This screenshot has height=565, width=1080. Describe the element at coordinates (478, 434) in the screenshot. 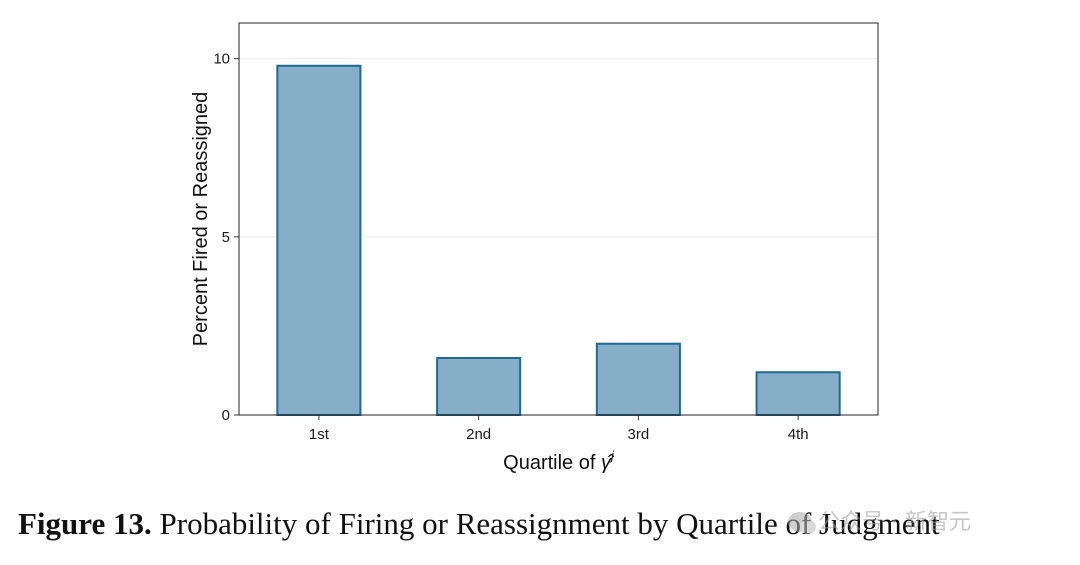

I see `x-tick-label: 2nd` at that location.